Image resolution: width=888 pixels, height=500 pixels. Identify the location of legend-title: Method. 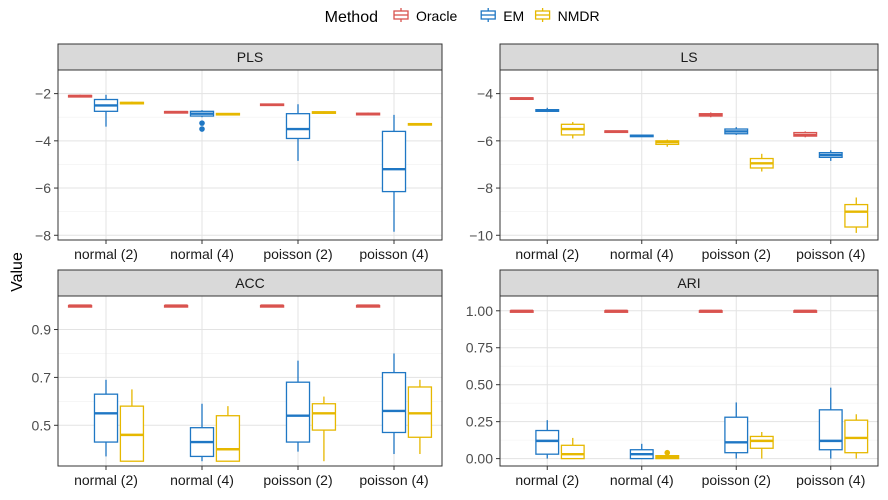
(351, 17).